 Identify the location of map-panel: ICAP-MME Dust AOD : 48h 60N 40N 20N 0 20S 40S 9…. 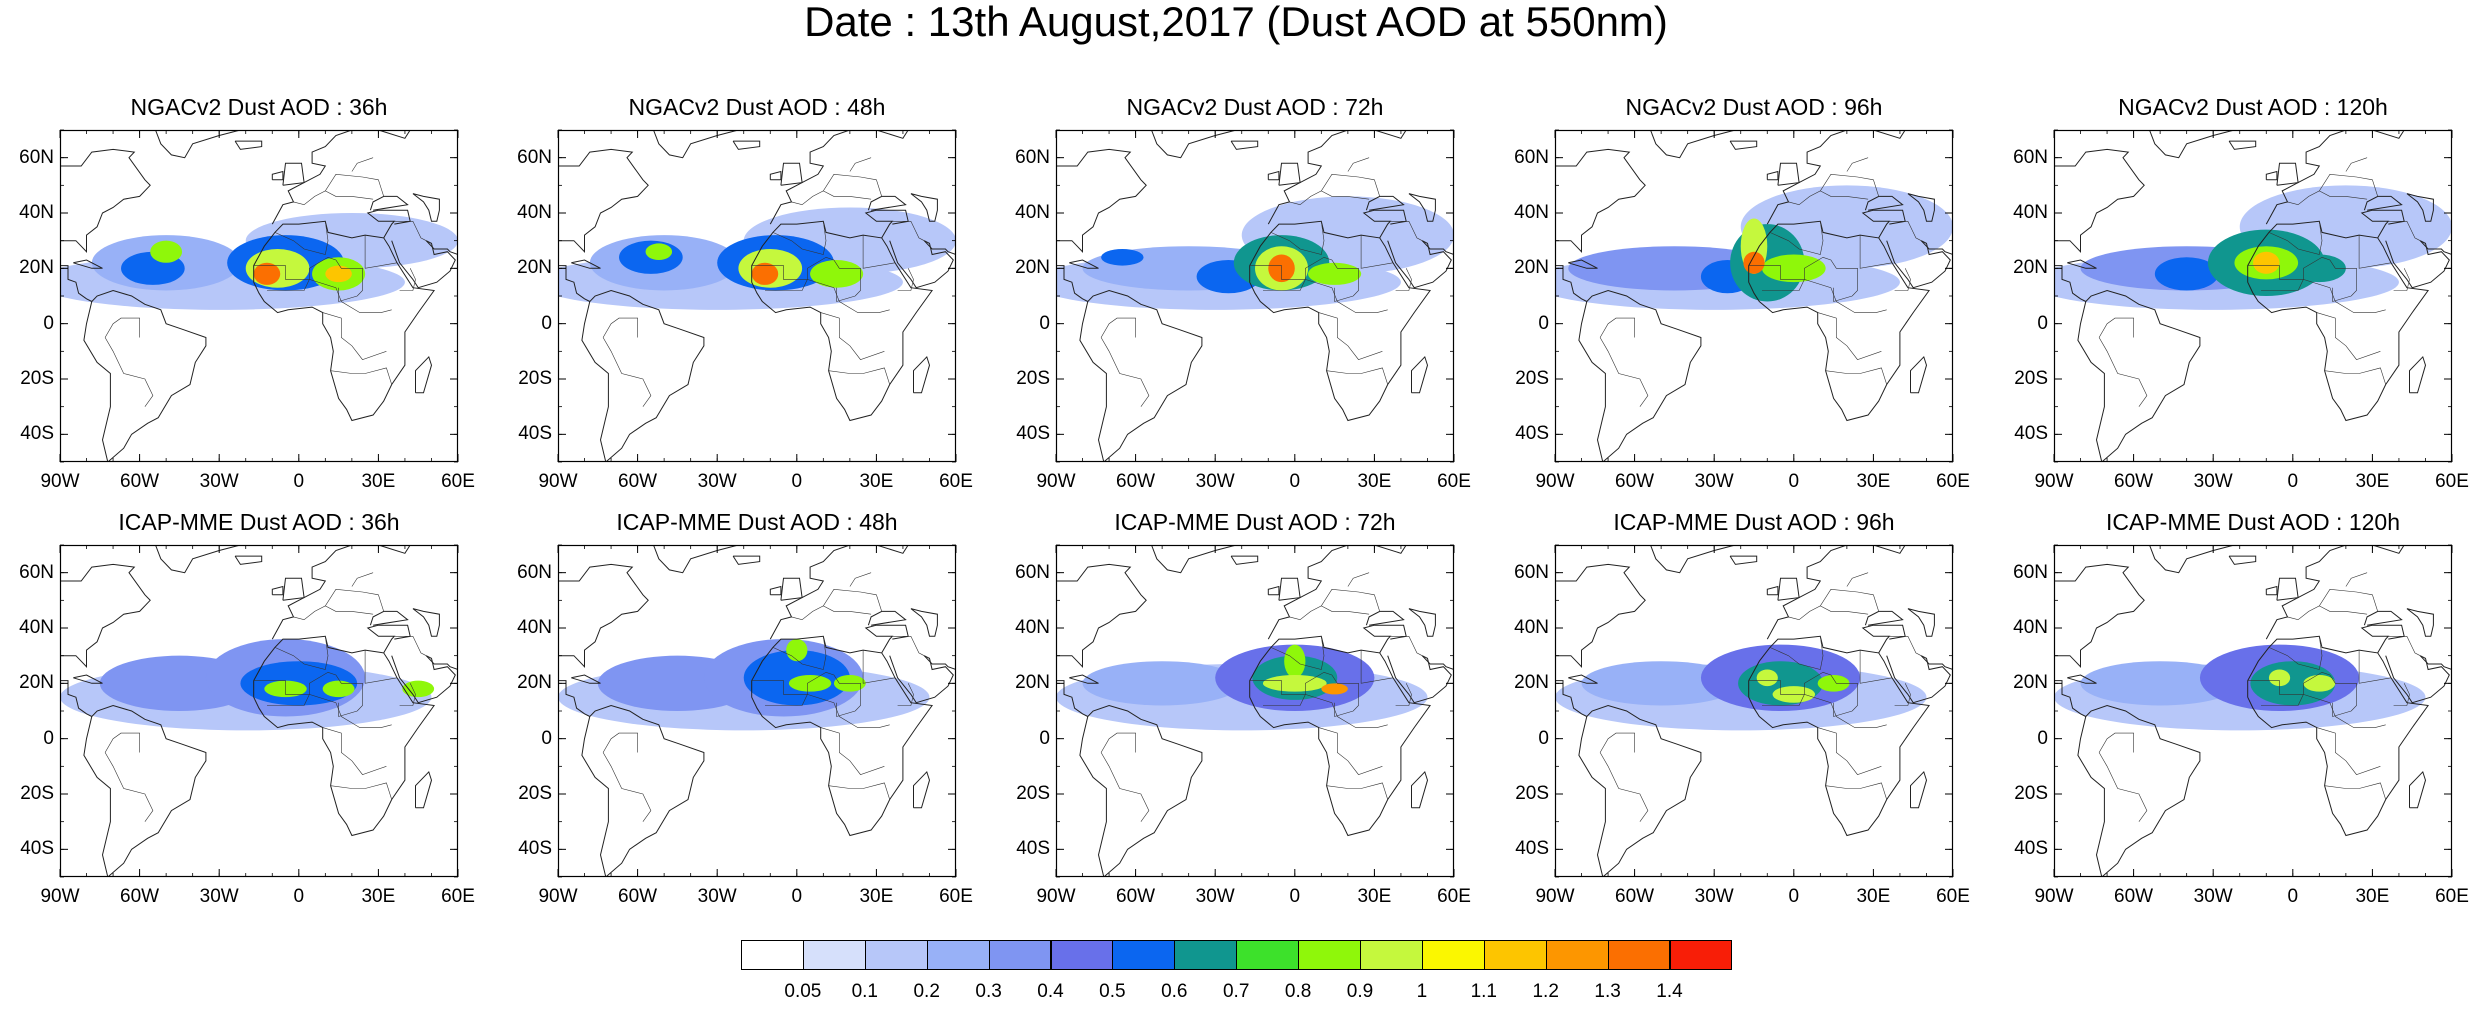
(745, 708).